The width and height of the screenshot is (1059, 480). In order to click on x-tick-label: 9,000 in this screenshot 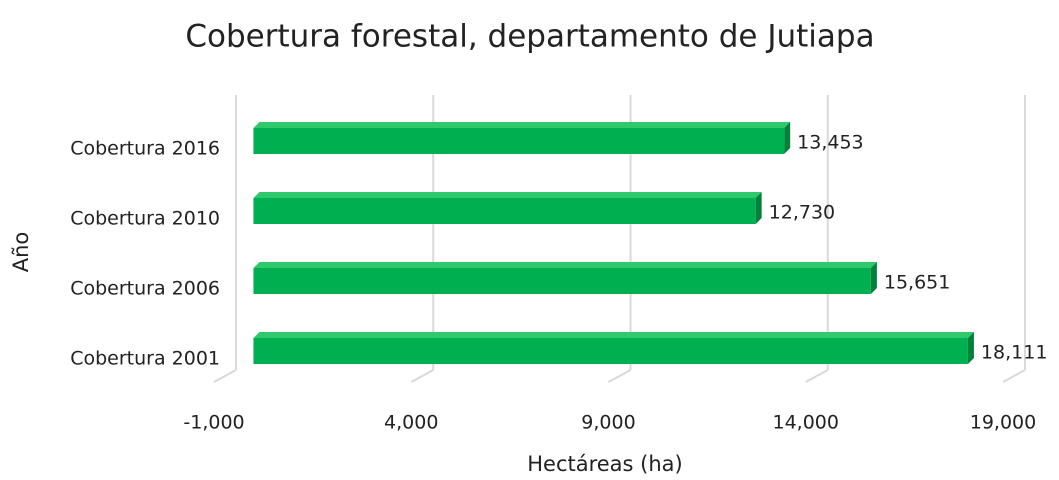, I will do `click(608, 423)`.